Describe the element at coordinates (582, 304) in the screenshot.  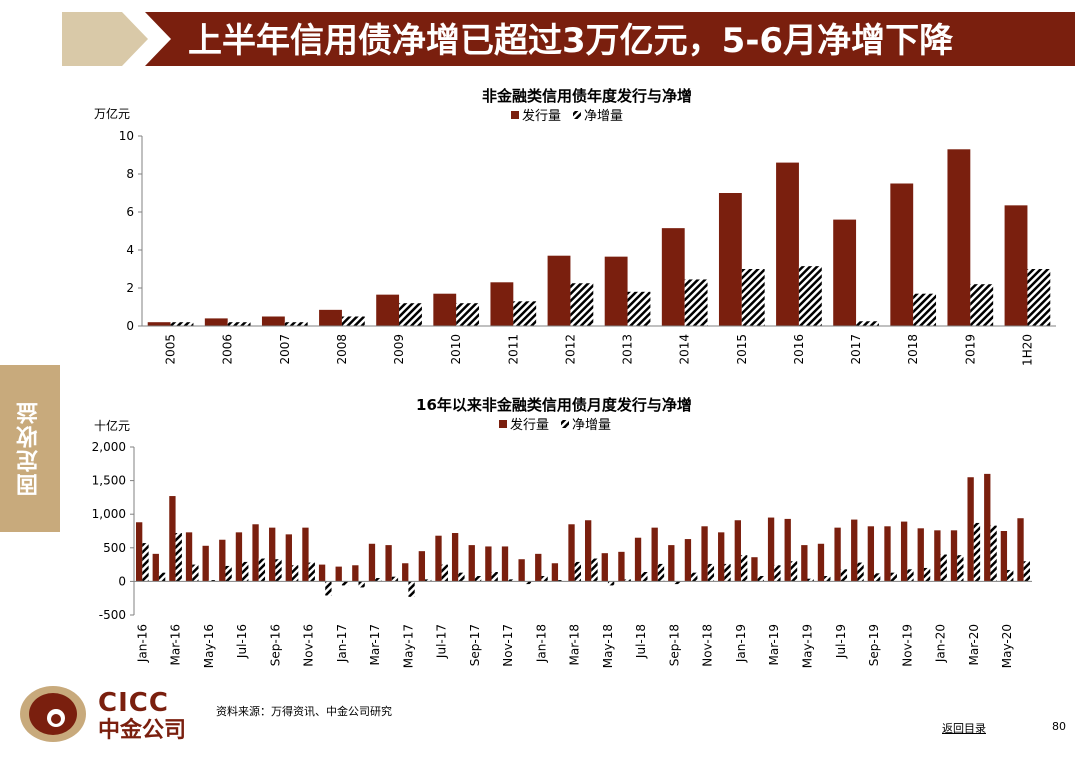
I see `bar-net-2012` at that location.